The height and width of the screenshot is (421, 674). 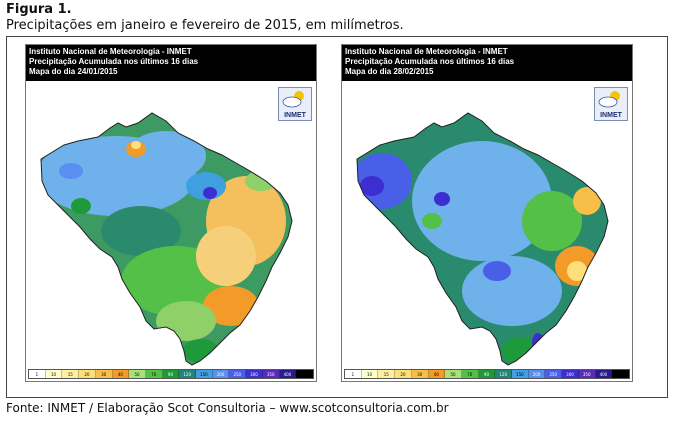 What do you see at coordinates (389, 71) in the screenshot?
I see `panel-date: Mapa do dia 28/02/2015` at bounding box center [389, 71].